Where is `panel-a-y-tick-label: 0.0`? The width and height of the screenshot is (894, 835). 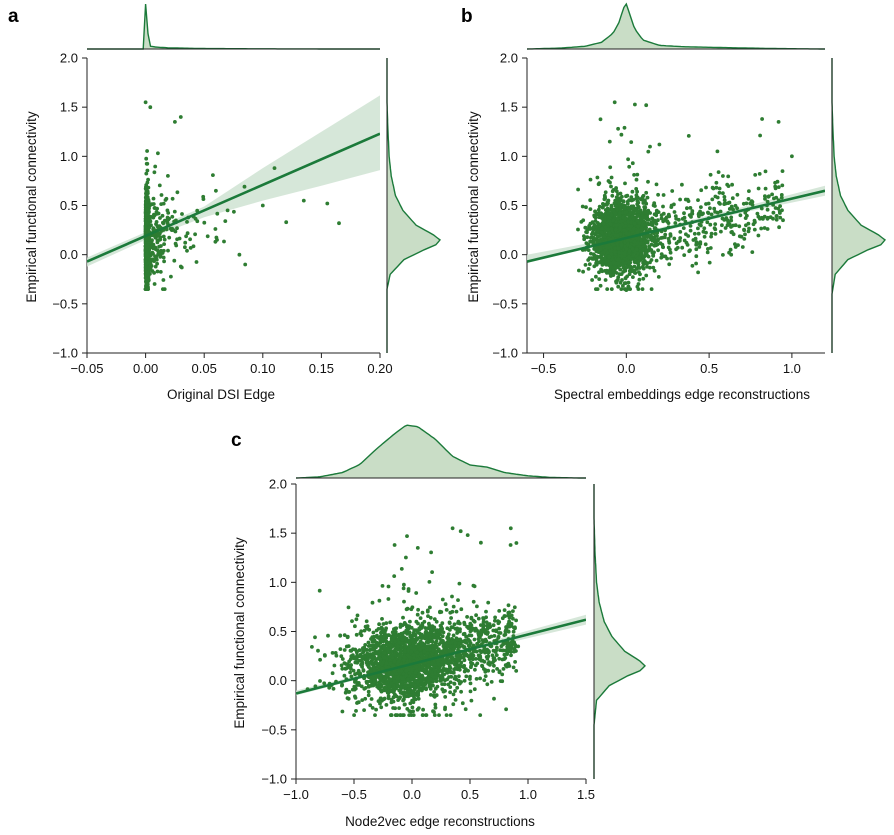
panel-a-y-tick-label: 0.0 is located at coordinates (69, 254).